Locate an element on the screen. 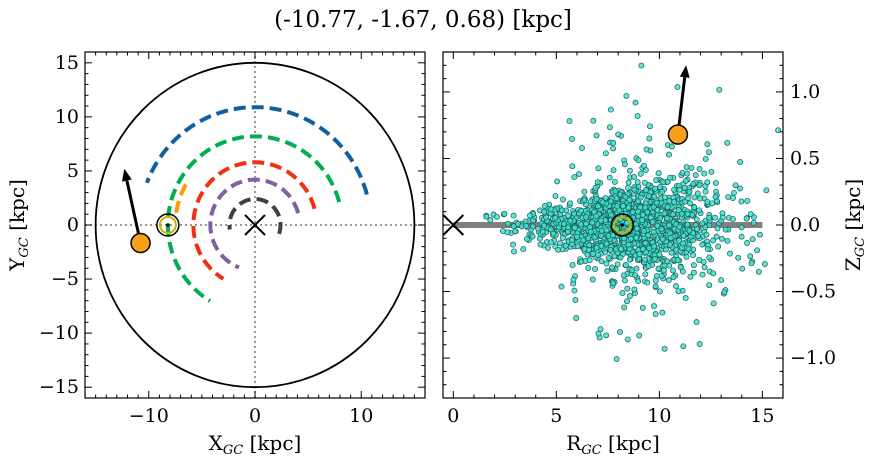 This screenshot has height=464, width=874. right-y-tick-label: 0.5 is located at coordinates (805, 158).